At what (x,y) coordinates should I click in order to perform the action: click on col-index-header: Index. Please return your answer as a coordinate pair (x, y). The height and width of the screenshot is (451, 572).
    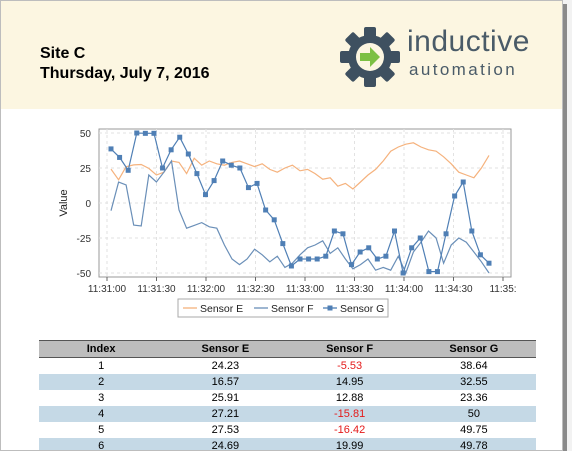
    Looking at the image, I should click on (101, 349).